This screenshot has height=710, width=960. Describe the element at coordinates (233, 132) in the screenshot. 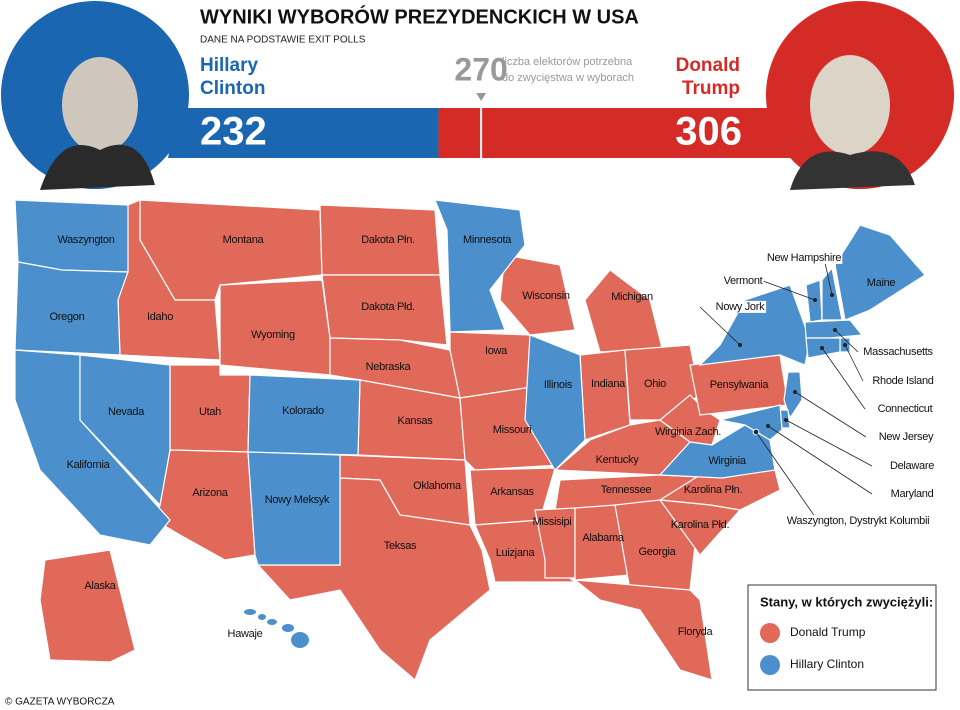

I see `clinton-votes: 232` at that location.